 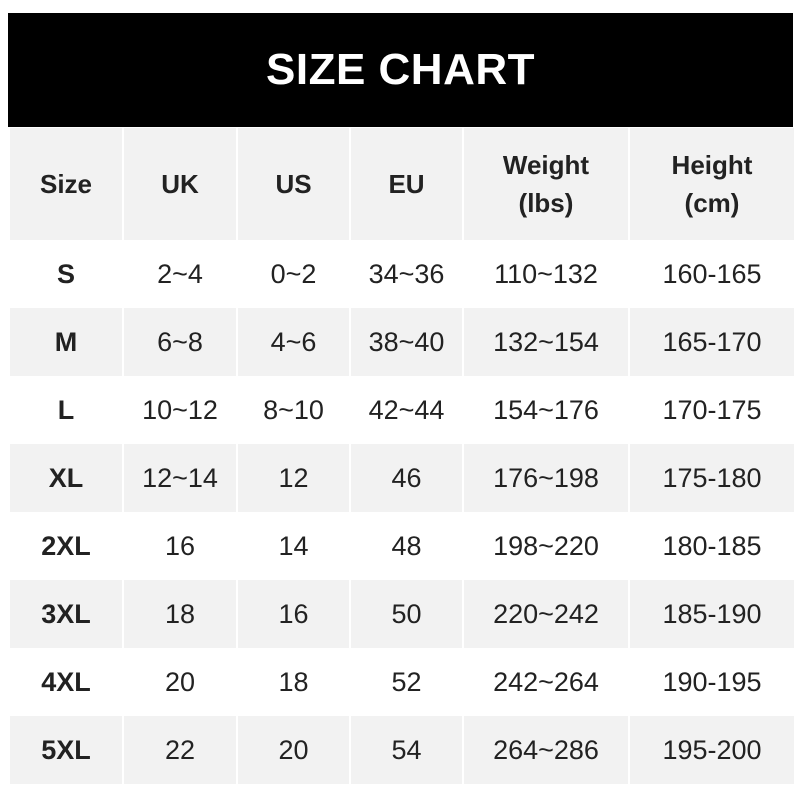 What do you see at coordinates (712, 184) in the screenshot?
I see `column-header: Height (cm)` at bounding box center [712, 184].